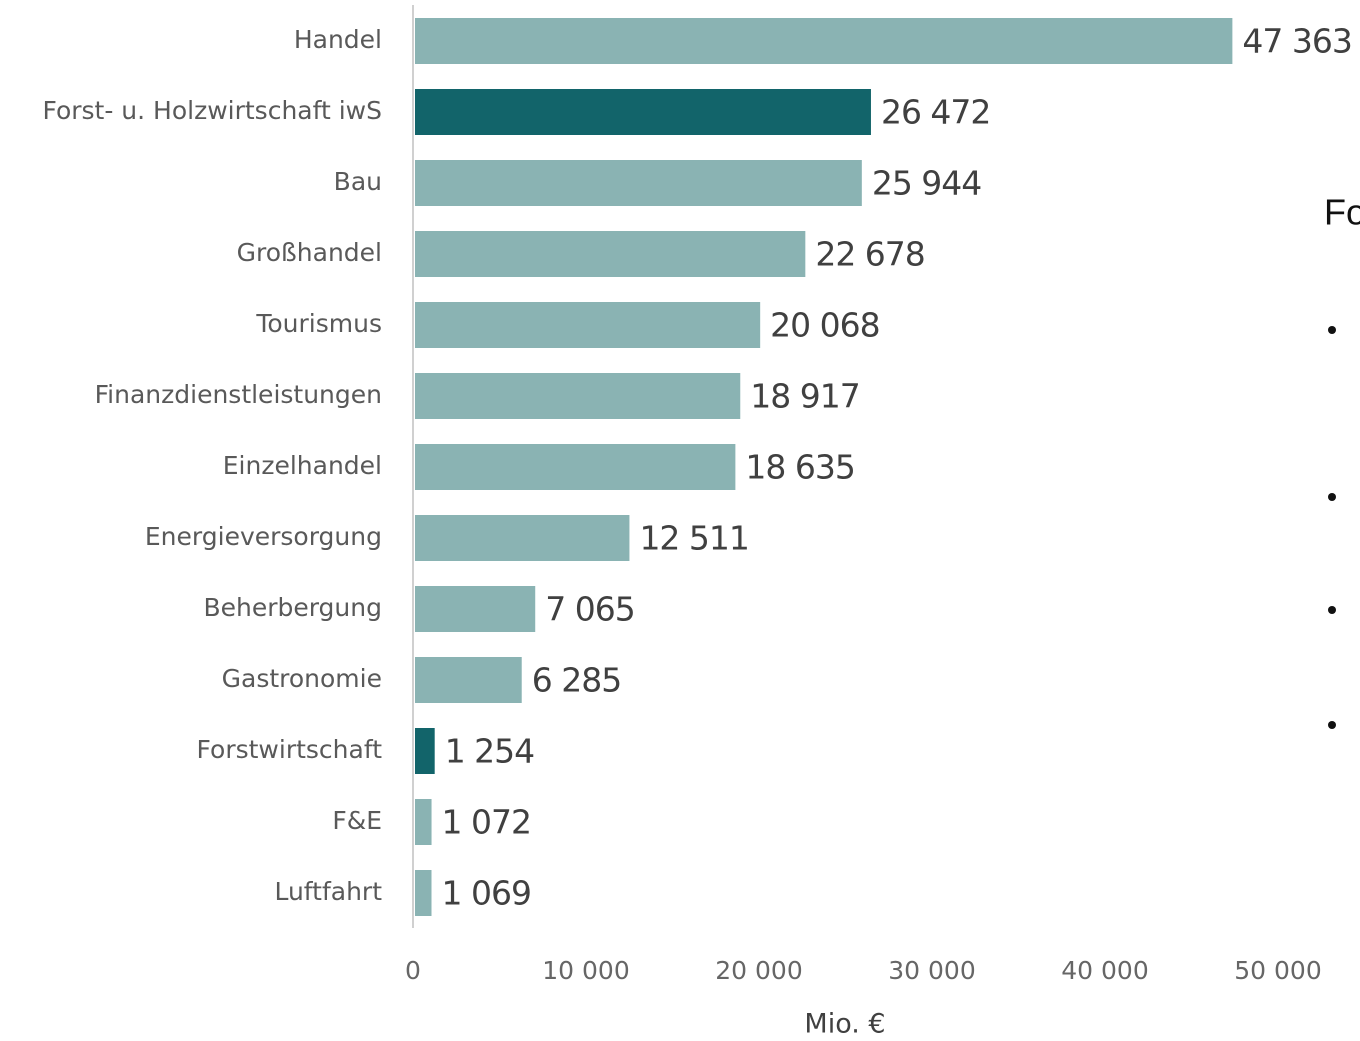  I want to click on y-tick-label: Gastronomie, so click(302, 678).